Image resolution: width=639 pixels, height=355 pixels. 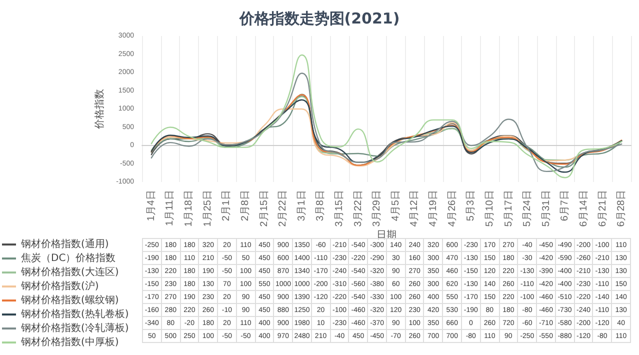 What do you see at coordinates (528, 208) in the screenshot?
I see `x-tick-label: 5月24日` at bounding box center [528, 208].